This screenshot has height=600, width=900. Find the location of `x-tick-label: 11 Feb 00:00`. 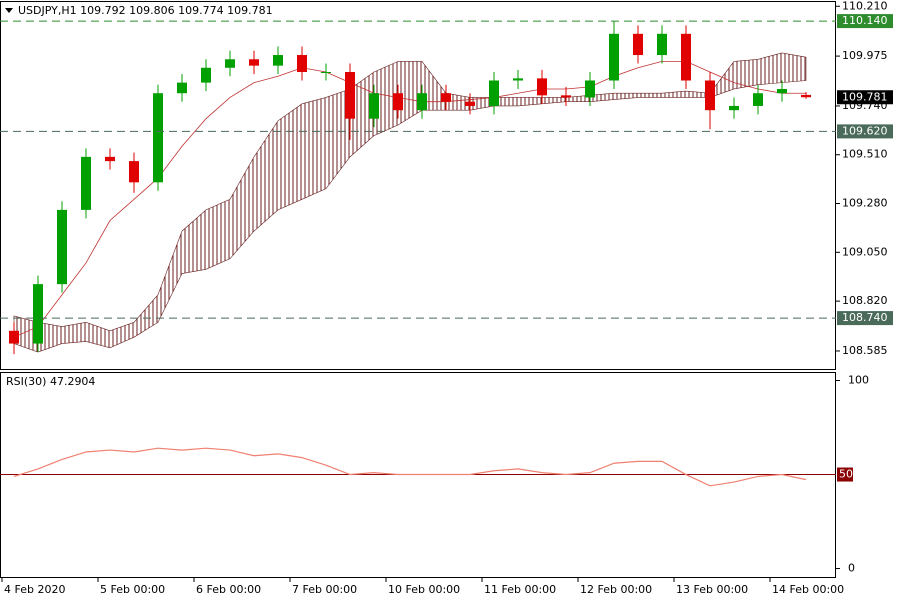

x-tick-label: 11 Feb 00:00 is located at coordinates (520, 589).